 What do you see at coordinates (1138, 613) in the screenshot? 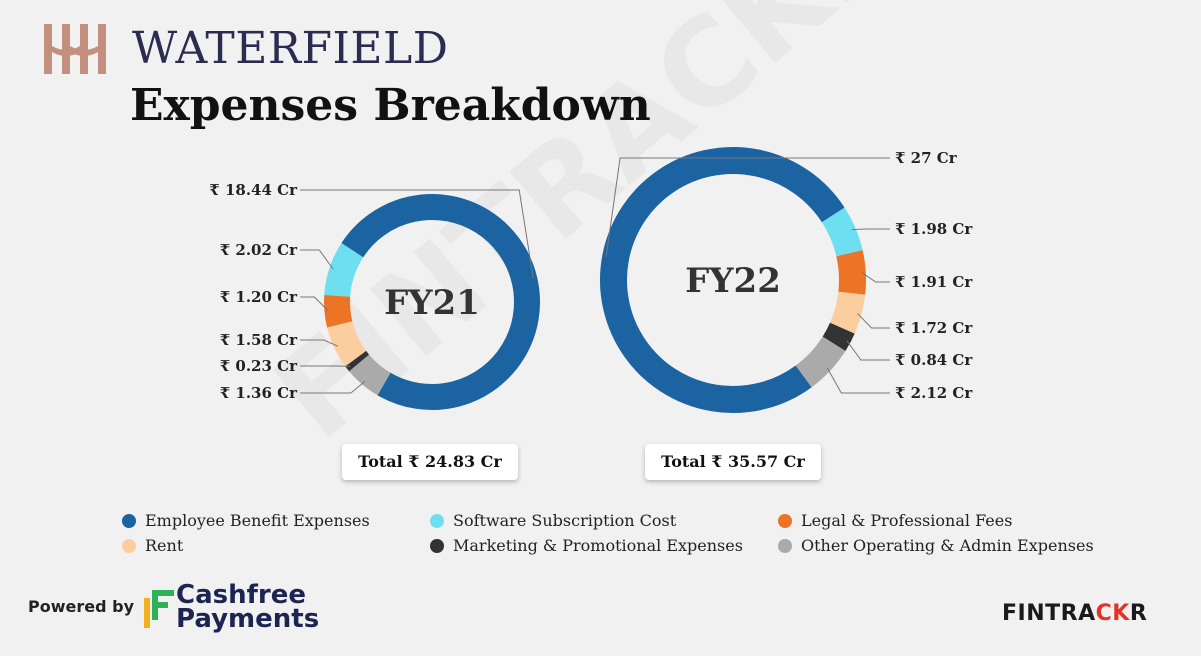
I see `fintrackr-part-3: R` at bounding box center [1138, 613].